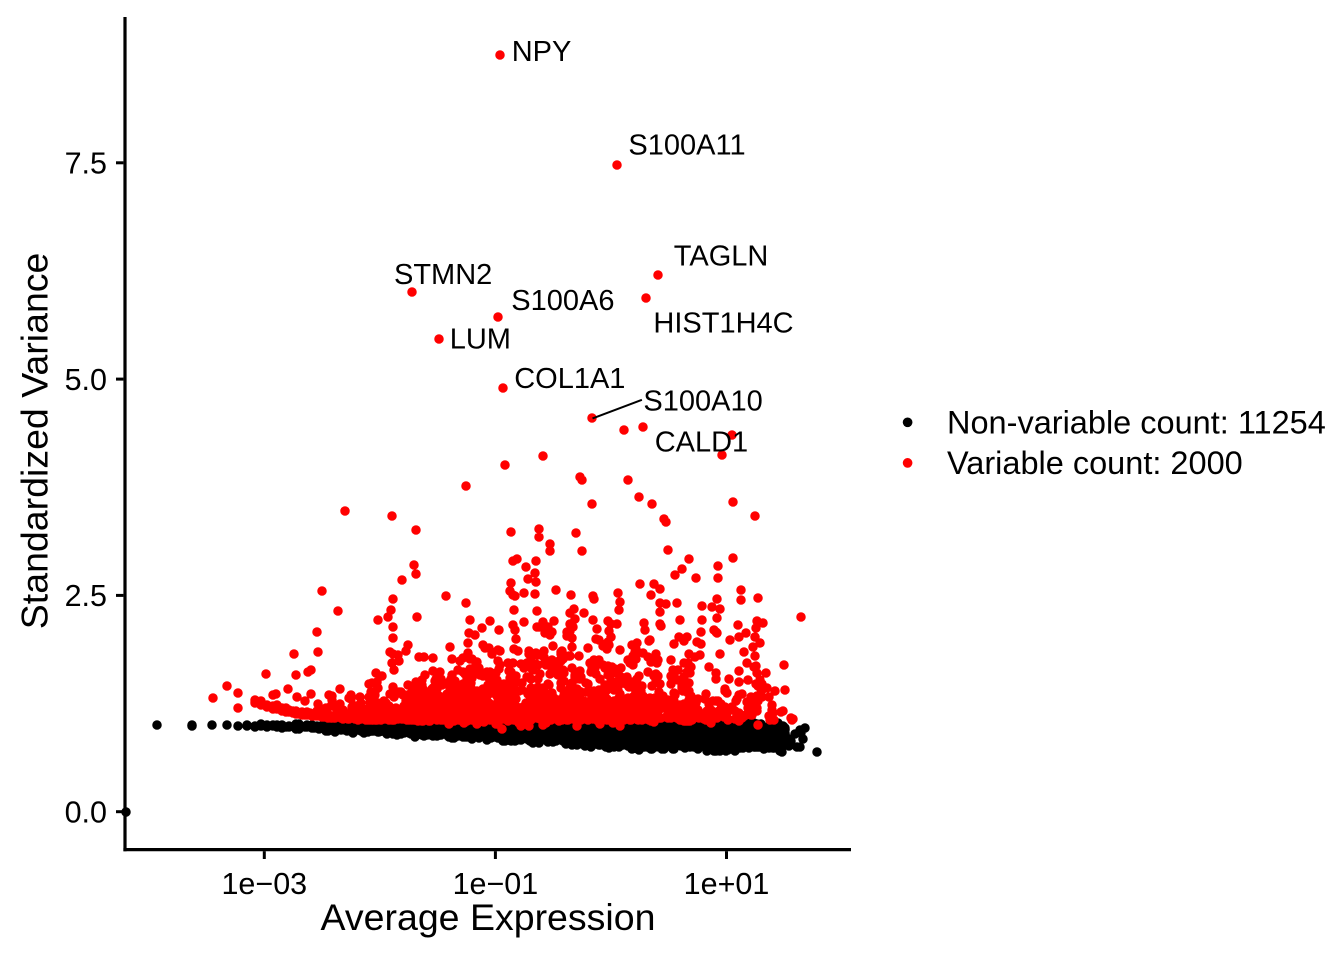 The height and width of the screenshot is (960, 1344). I want to click on svg-text: COL1A1, so click(569, 379).